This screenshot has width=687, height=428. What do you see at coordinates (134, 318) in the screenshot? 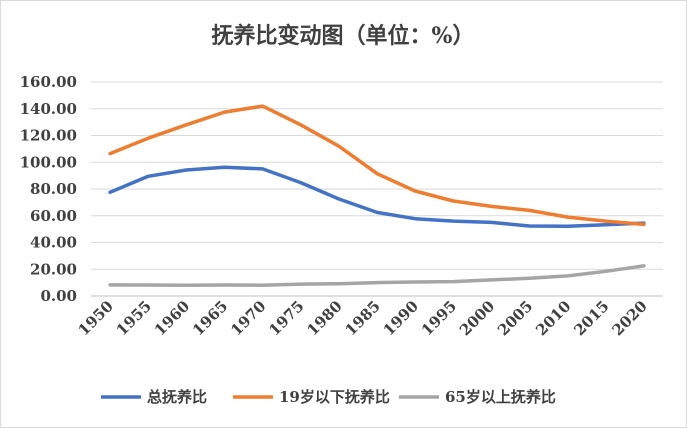
I see `x-tick-label: 1955` at bounding box center [134, 318].